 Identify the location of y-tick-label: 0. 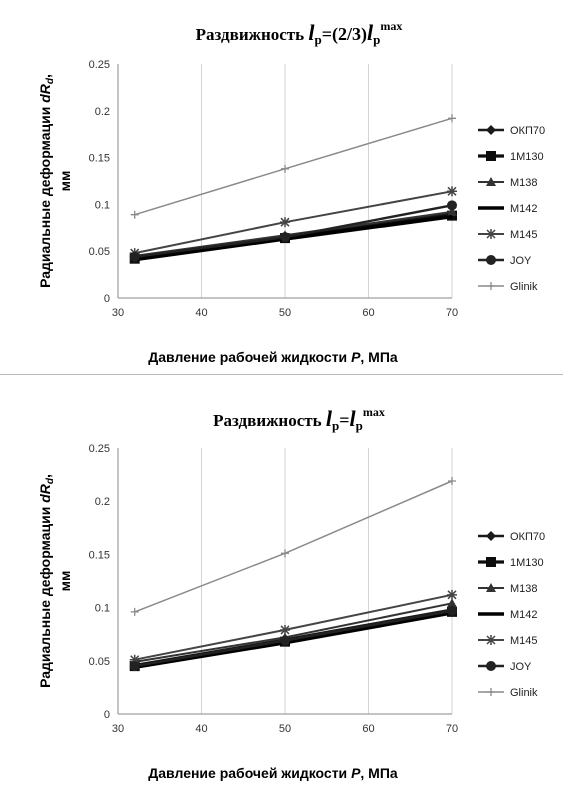
(107, 715).